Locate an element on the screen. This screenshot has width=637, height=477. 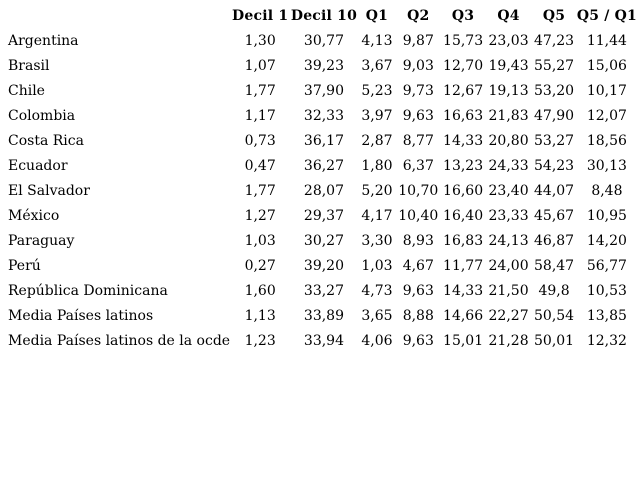
value-cell: 12,07 is located at coordinates (606, 116).